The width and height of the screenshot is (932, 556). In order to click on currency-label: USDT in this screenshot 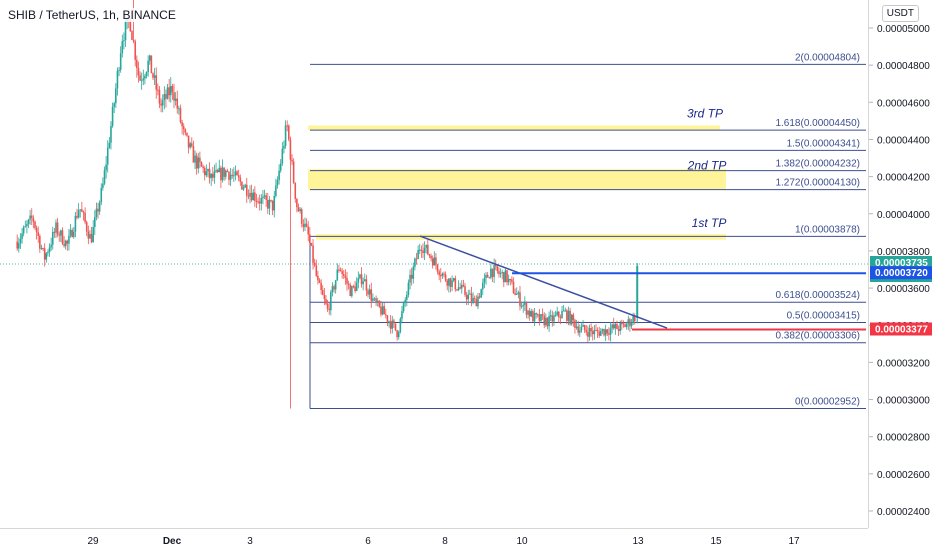, I will do `click(900, 13)`.